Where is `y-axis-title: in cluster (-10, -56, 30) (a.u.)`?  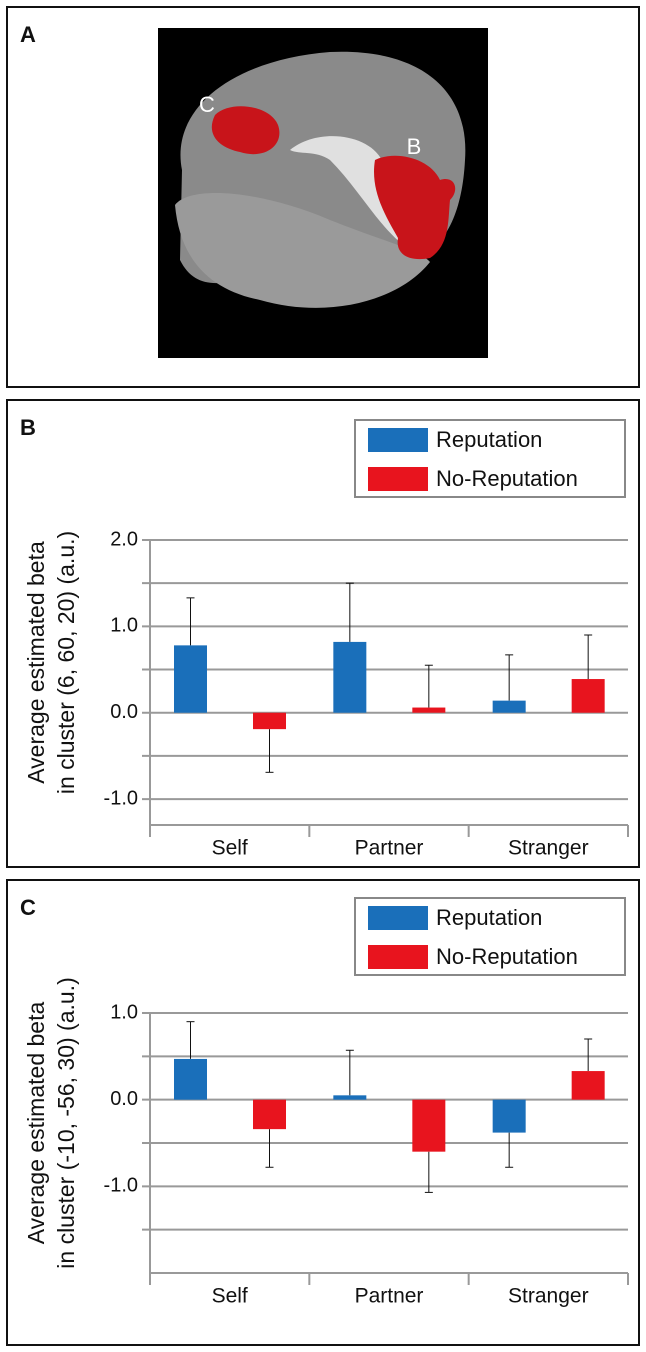
y-axis-title: in cluster (-10, -56, 30) (a.u.) is located at coordinates (66, 1122).